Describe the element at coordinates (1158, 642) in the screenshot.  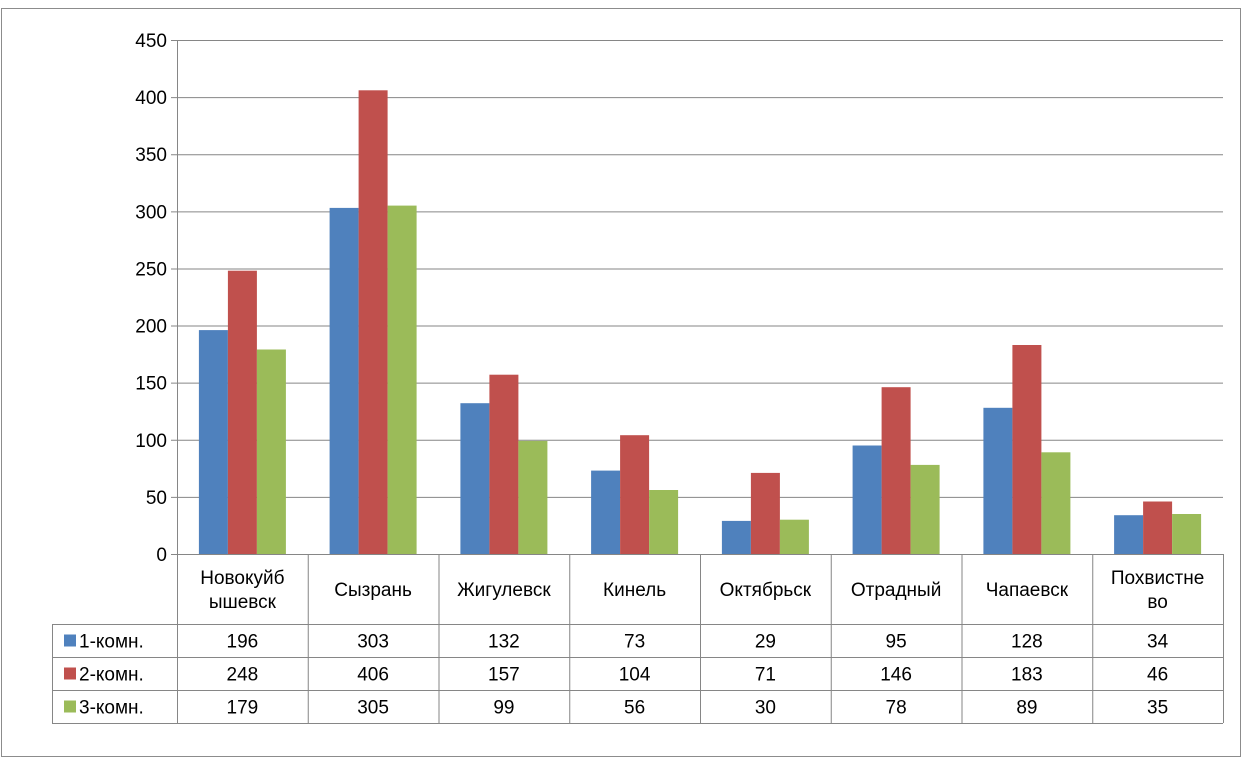
I see `data-value: 34` at that location.